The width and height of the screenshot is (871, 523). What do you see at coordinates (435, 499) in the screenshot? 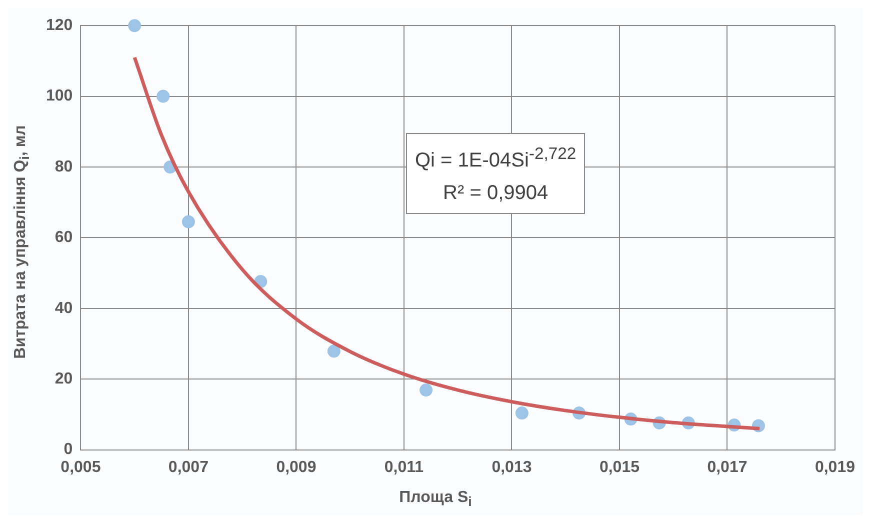
I see `x-axis-title: Площа S$_{i}$` at bounding box center [435, 499].